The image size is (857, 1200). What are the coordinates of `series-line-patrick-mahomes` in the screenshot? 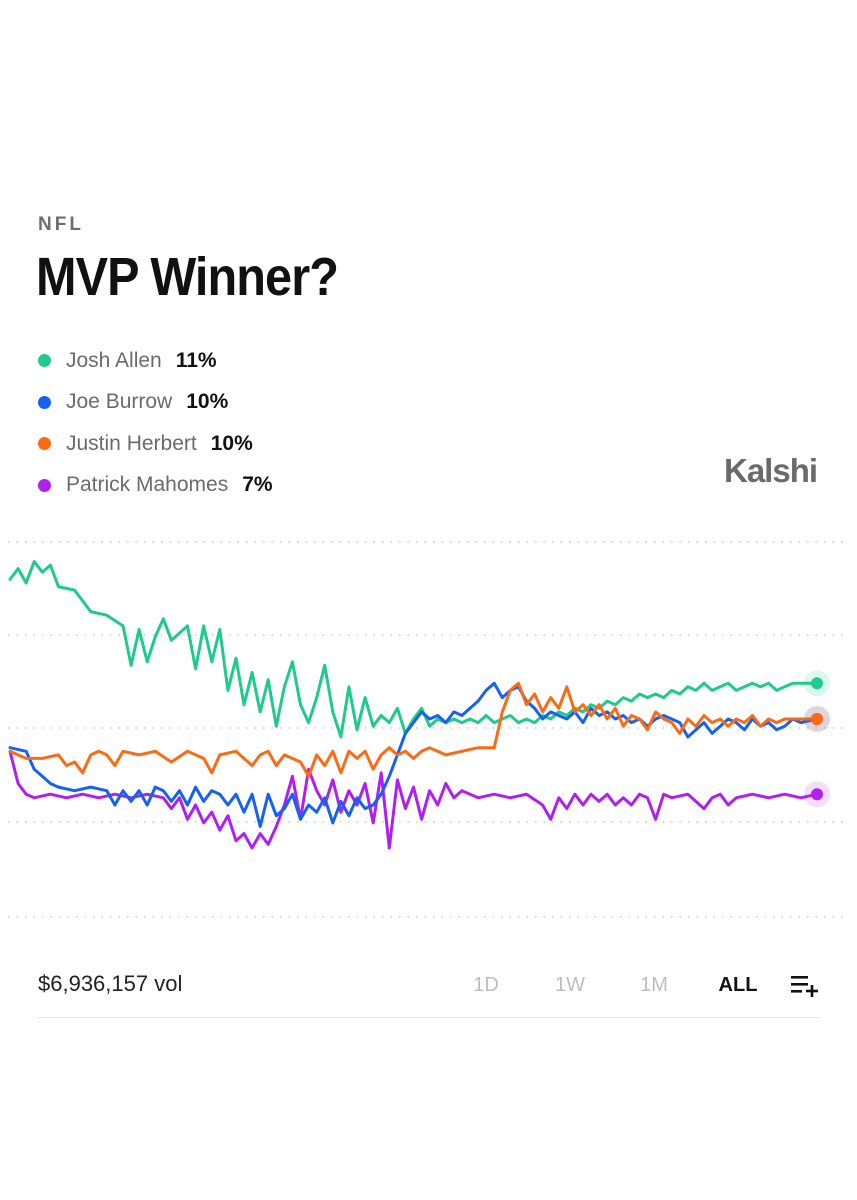 It's located at (413, 799).